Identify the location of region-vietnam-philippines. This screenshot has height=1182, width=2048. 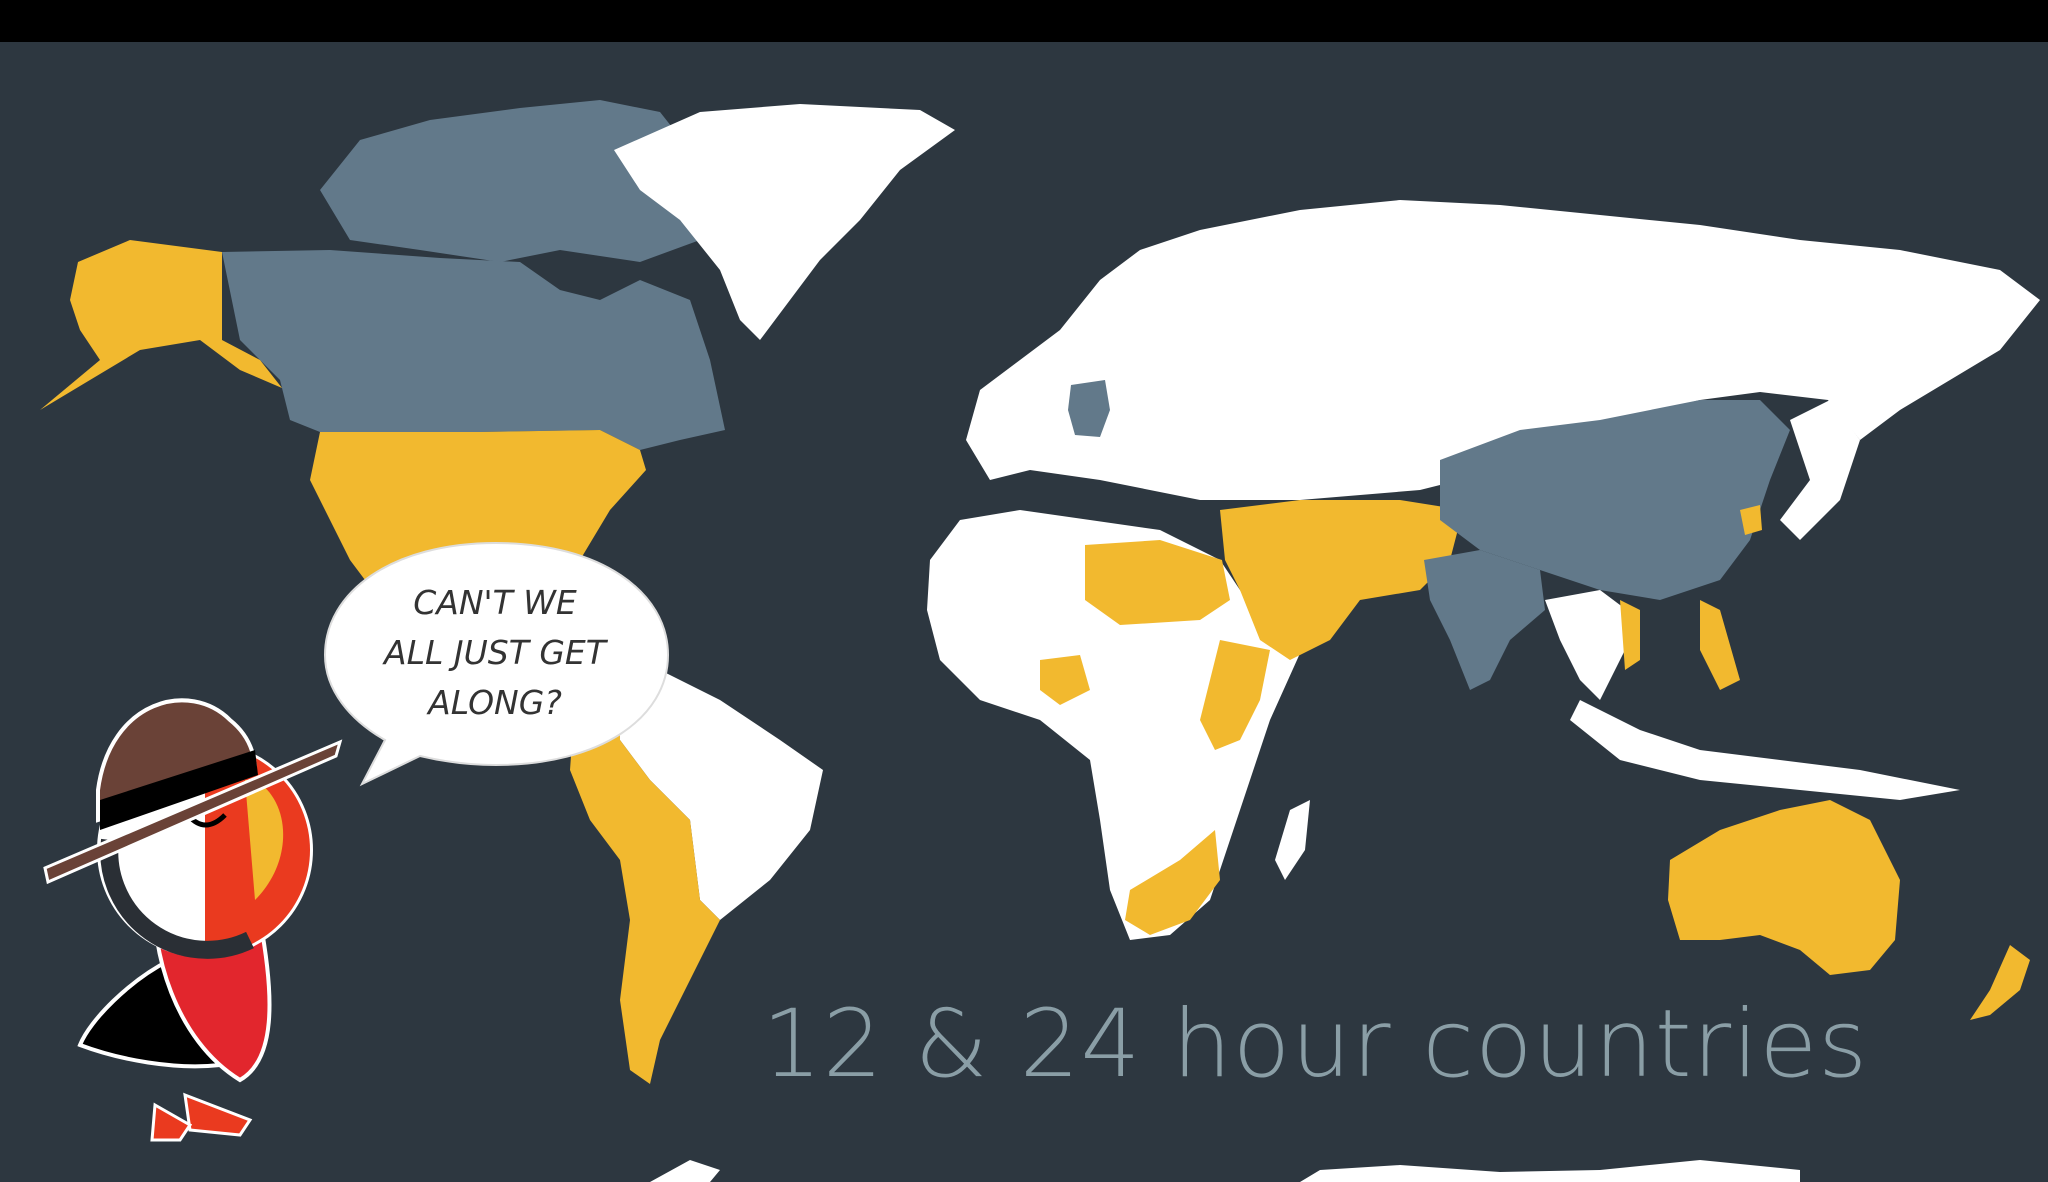
(1680, 645).